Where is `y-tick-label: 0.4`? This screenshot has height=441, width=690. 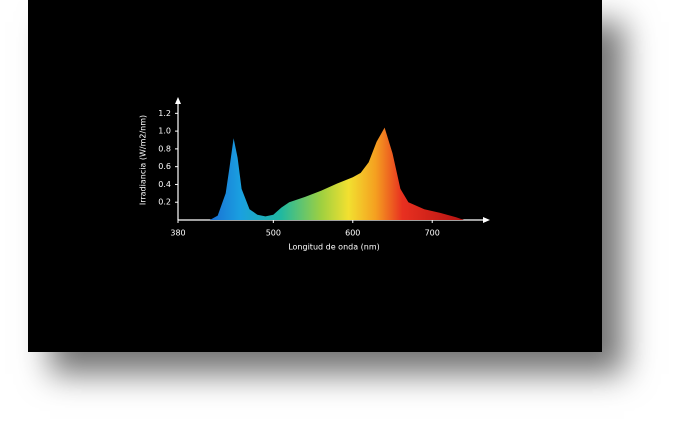 y-tick-label: 0.4 is located at coordinates (164, 184).